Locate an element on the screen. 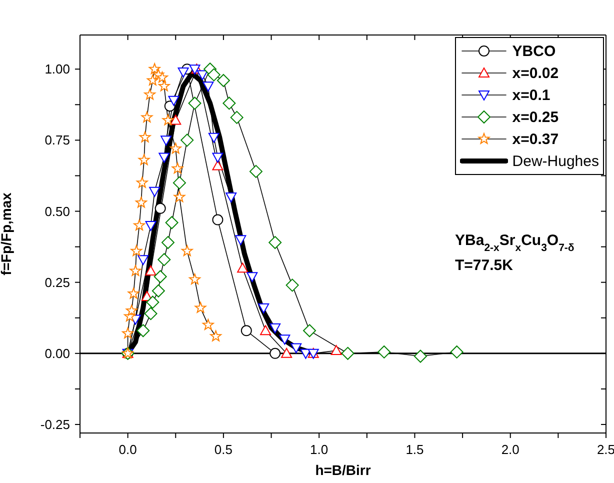 The height and width of the screenshot is (483, 614). x-tick-label: 0.0 is located at coordinates (127, 449).